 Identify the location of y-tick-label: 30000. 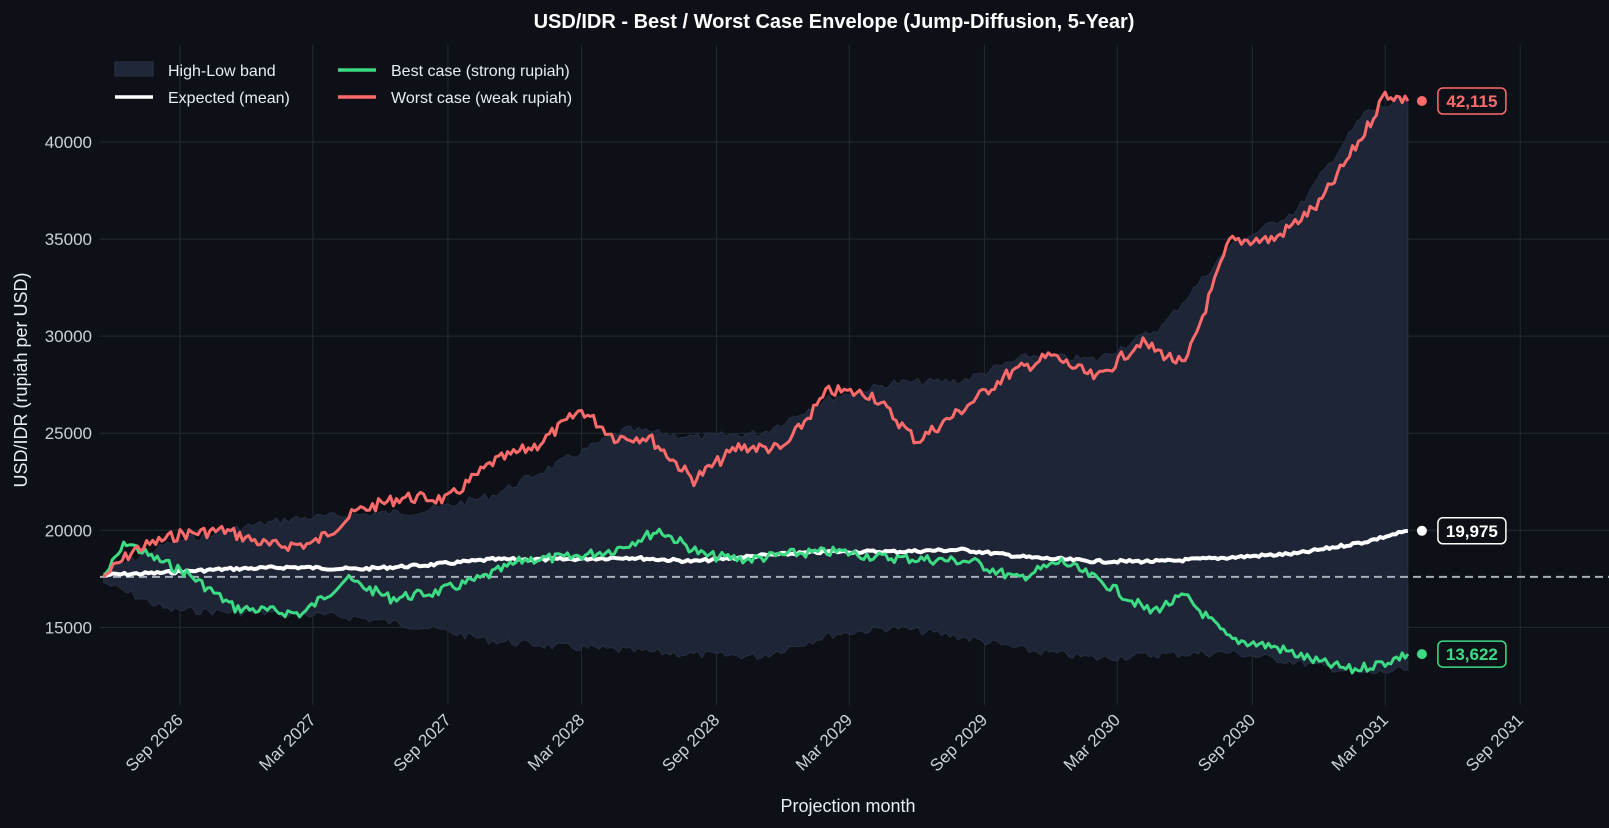
(68, 336).